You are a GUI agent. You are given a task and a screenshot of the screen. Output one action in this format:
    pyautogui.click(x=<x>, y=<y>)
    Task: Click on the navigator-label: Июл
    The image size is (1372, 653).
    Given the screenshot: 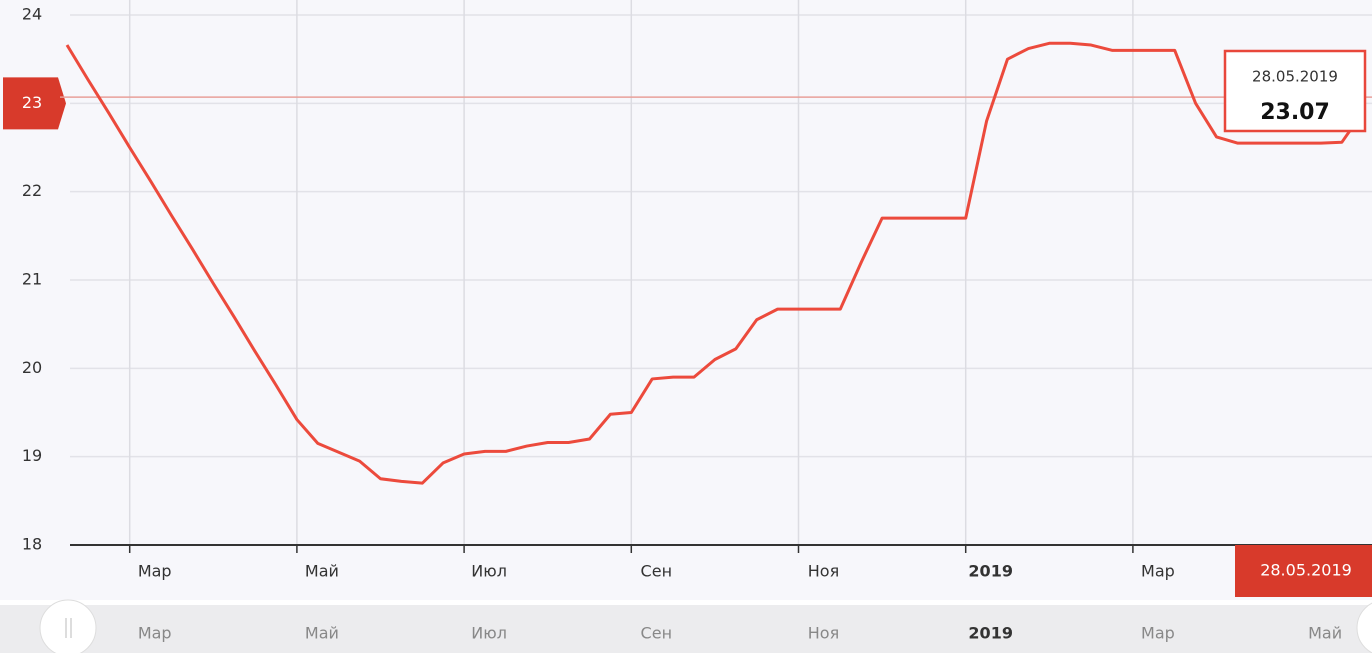 What is the action you would take?
    pyautogui.click(x=489, y=633)
    